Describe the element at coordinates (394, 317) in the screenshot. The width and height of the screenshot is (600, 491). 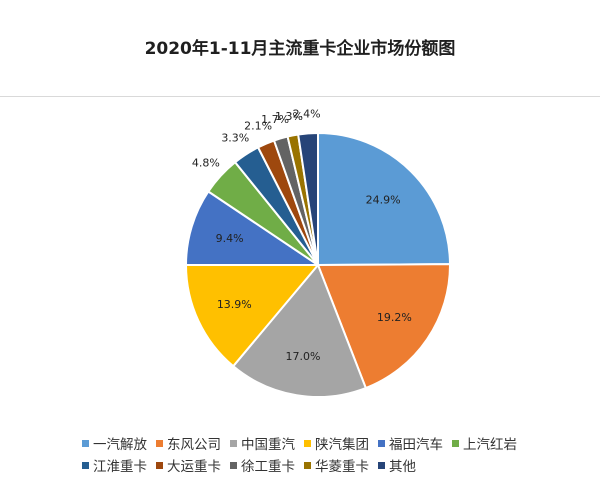
I see `data-label: 19.2%` at that location.